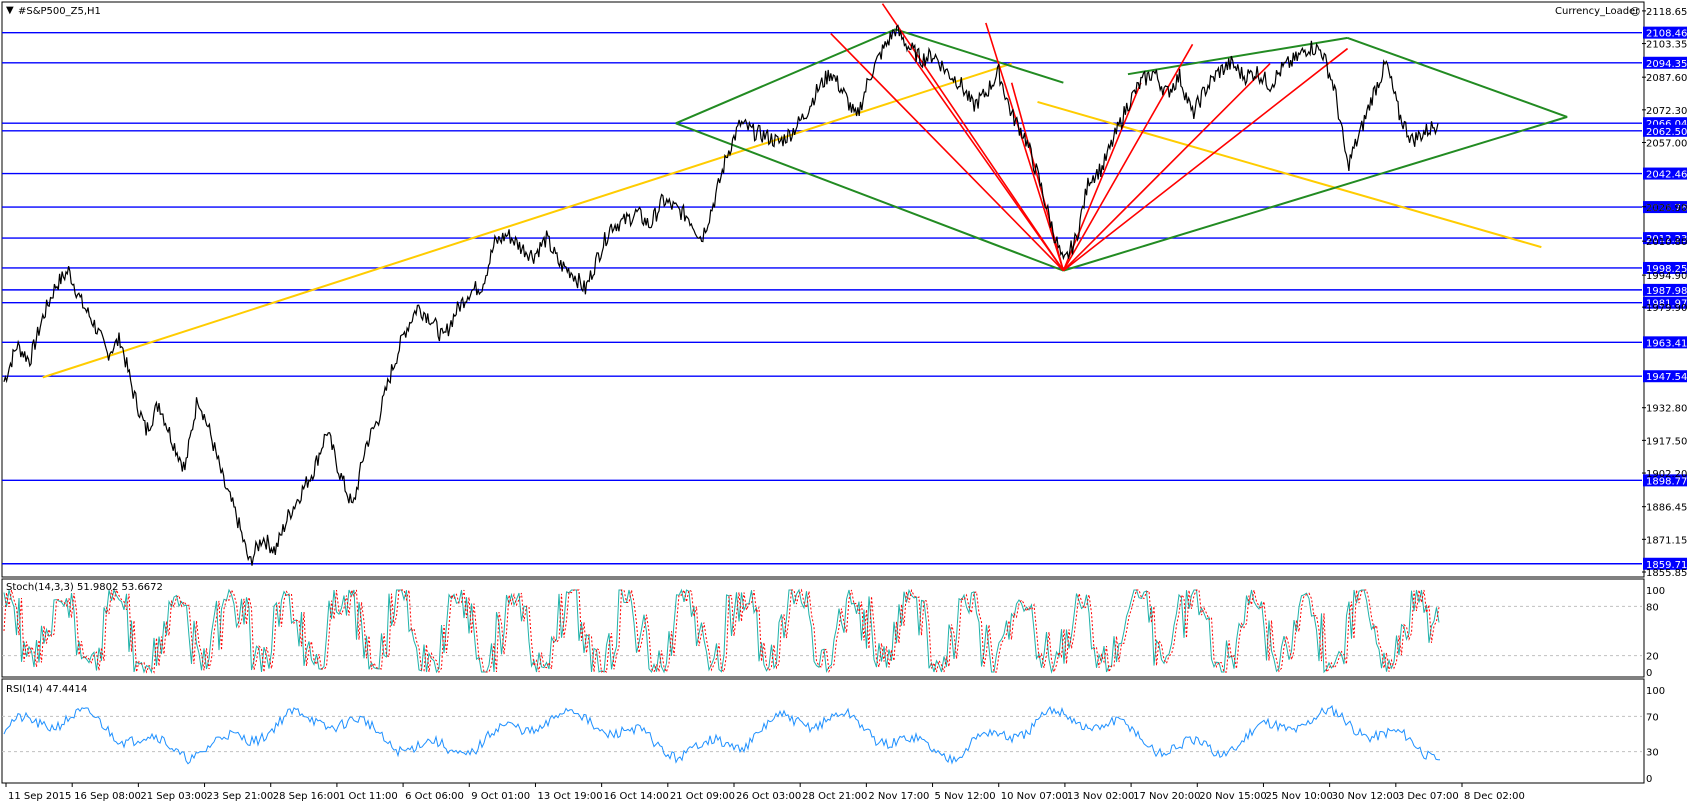  I want to click on y-tick-label: 1871.15, so click(1666, 540).